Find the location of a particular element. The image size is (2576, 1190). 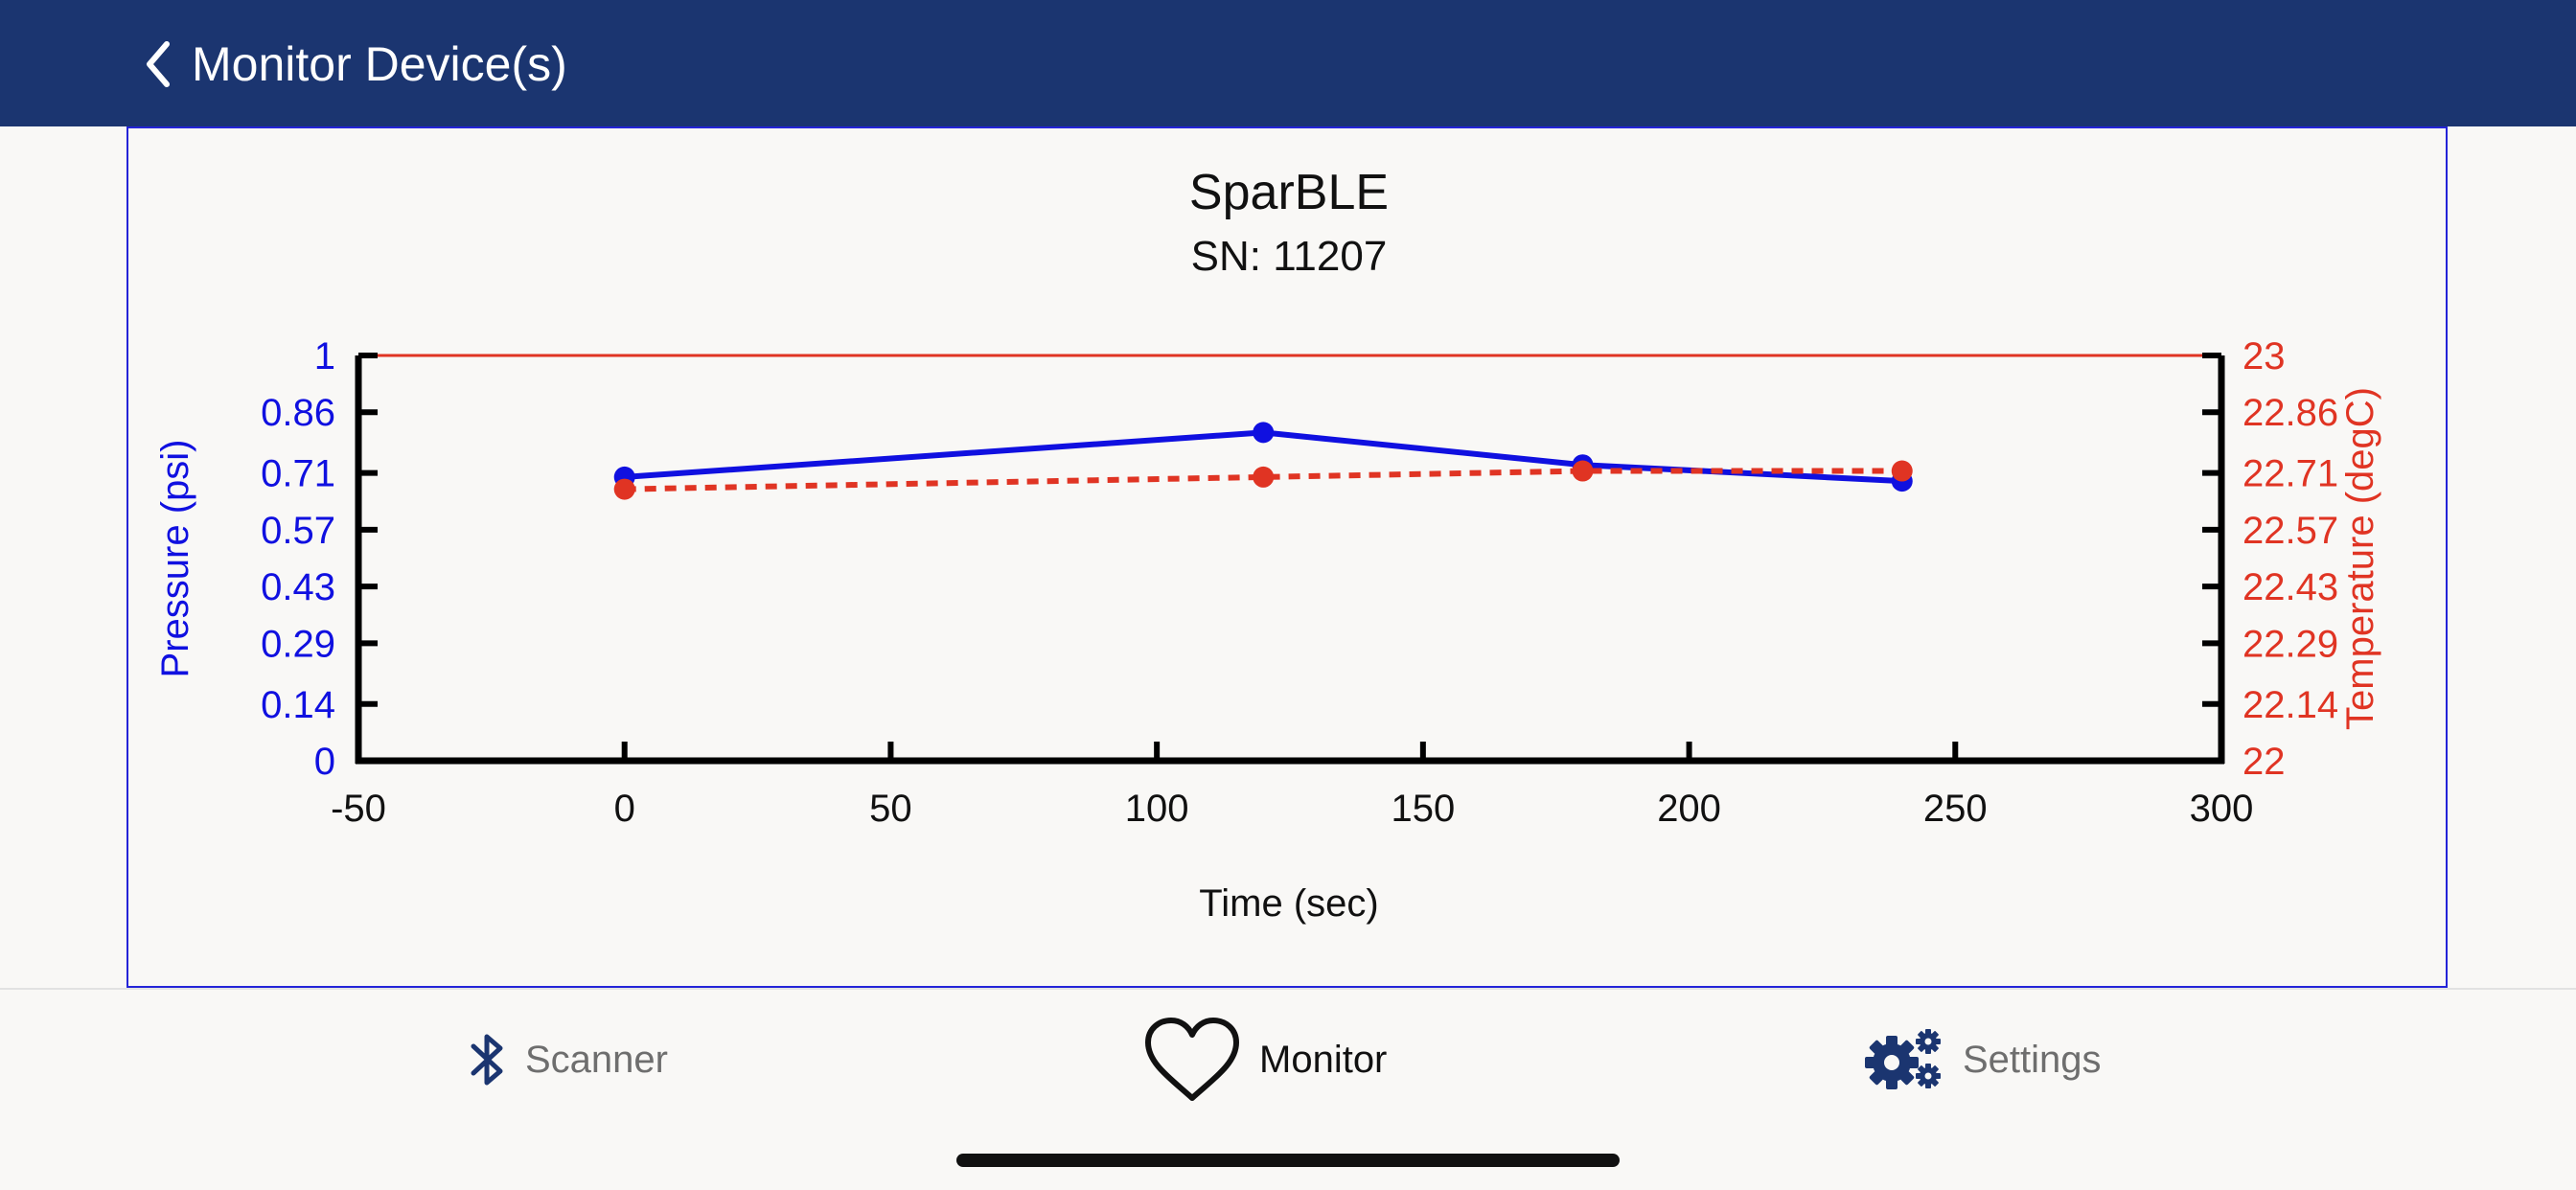

x-tick-label: -50 is located at coordinates (358, 809).